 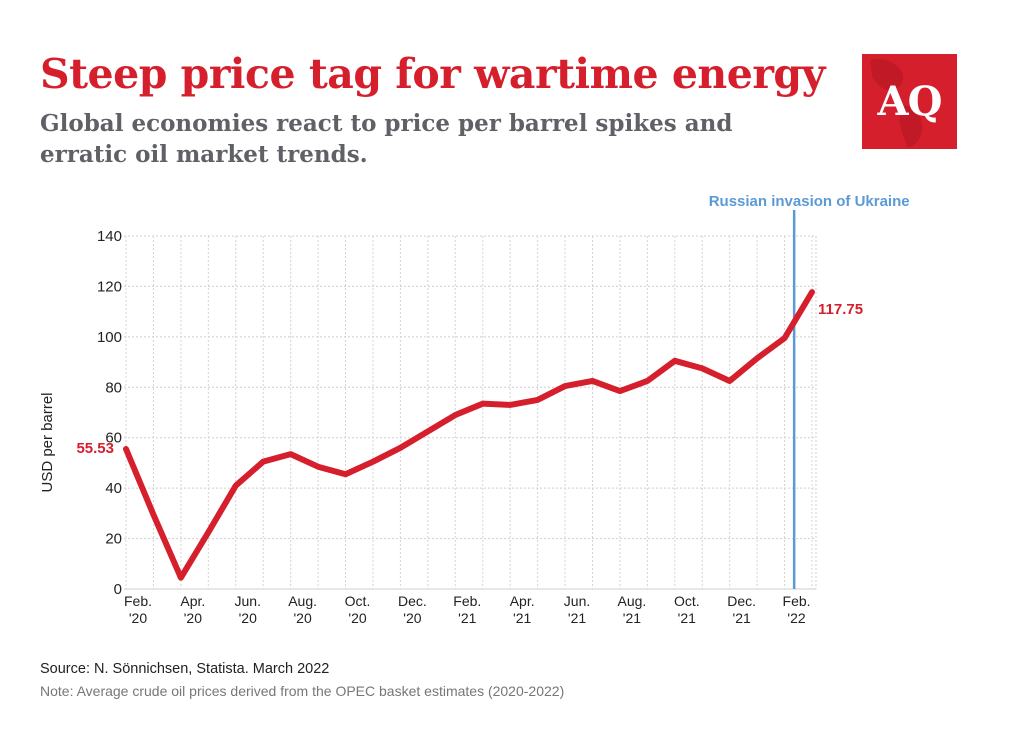 I want to click on y-tick-label: 40, so click(x=113, y=488).